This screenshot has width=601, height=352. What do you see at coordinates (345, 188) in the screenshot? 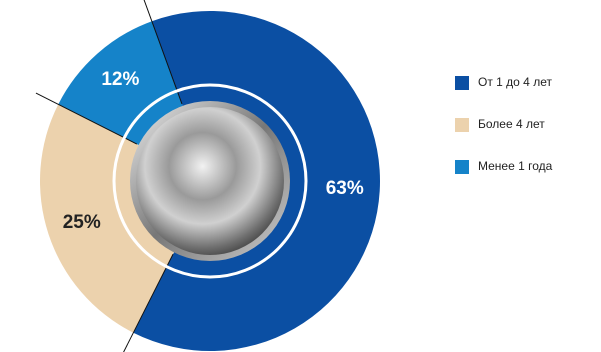
I see `value-label: 63%` at bounding box center [345, 188].